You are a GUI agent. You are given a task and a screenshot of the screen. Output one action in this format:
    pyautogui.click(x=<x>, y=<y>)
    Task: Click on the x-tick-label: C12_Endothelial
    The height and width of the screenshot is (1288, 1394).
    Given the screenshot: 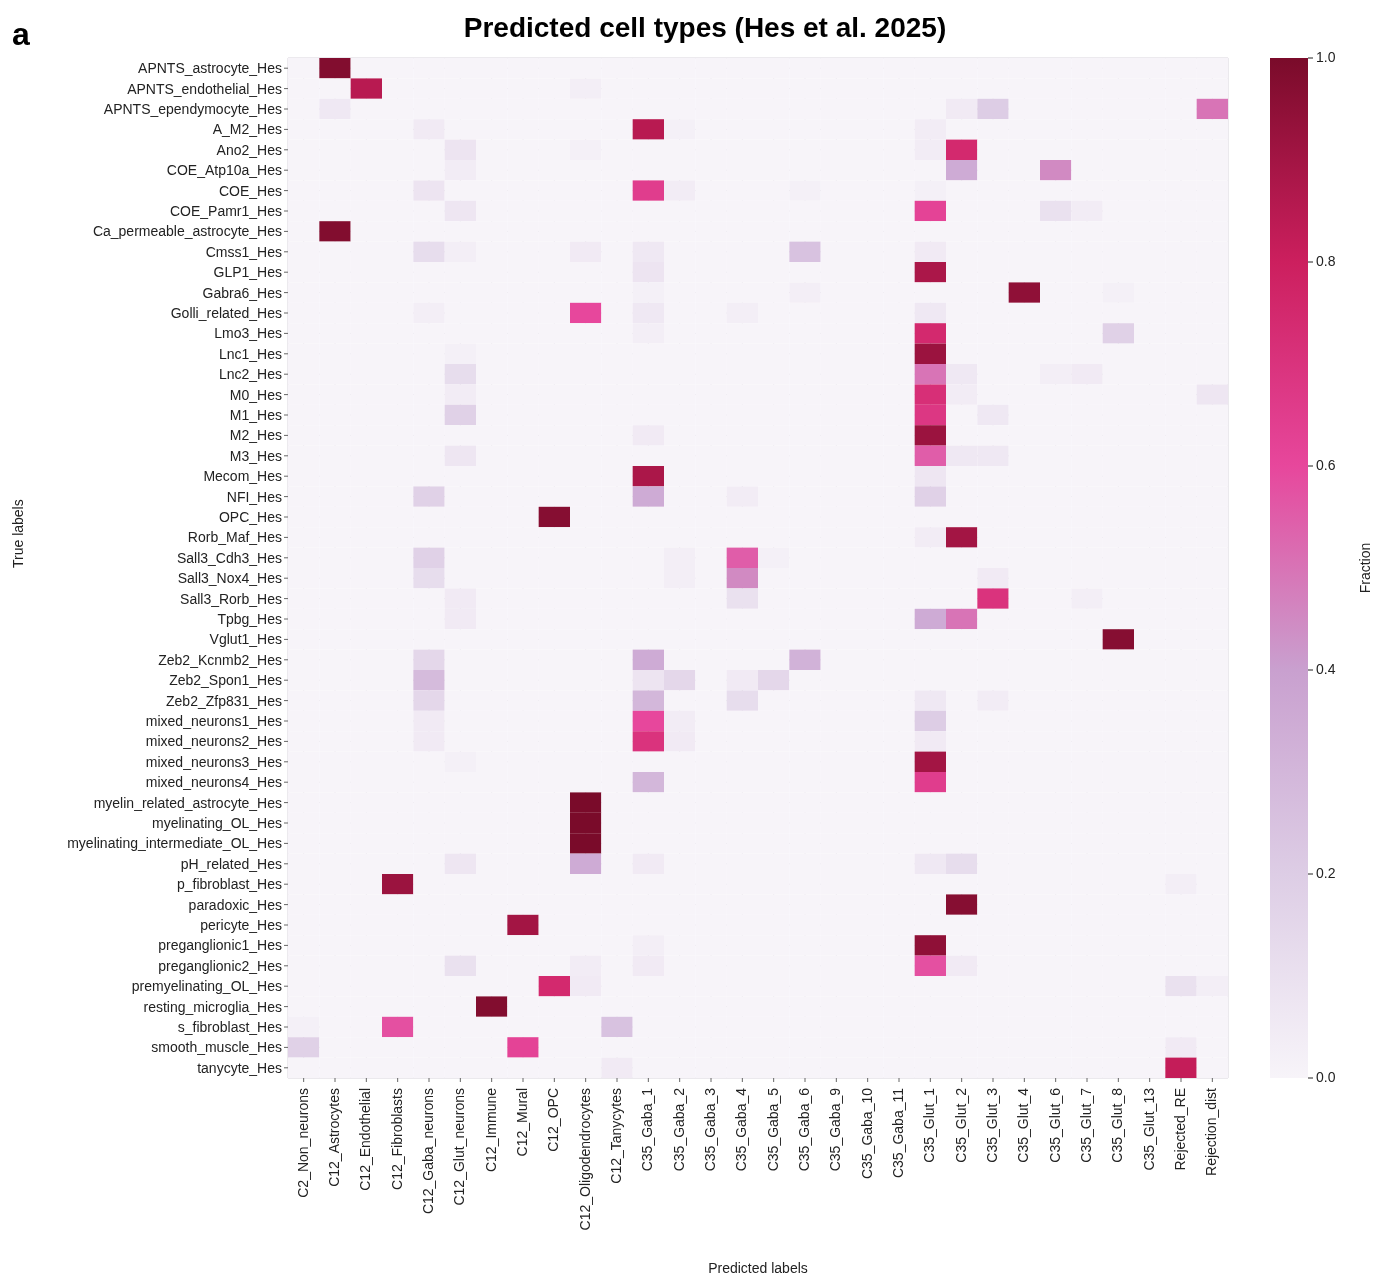 What is the action you would take?
    pyautogui.click(x=365, y=1139)
    